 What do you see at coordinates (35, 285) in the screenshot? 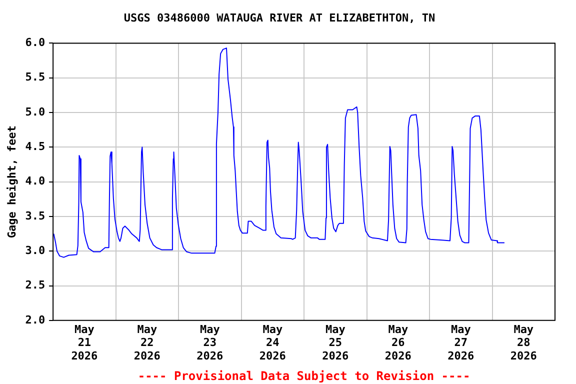
I see `y-tick-label: 2.5` at bounding box center [35, 285].